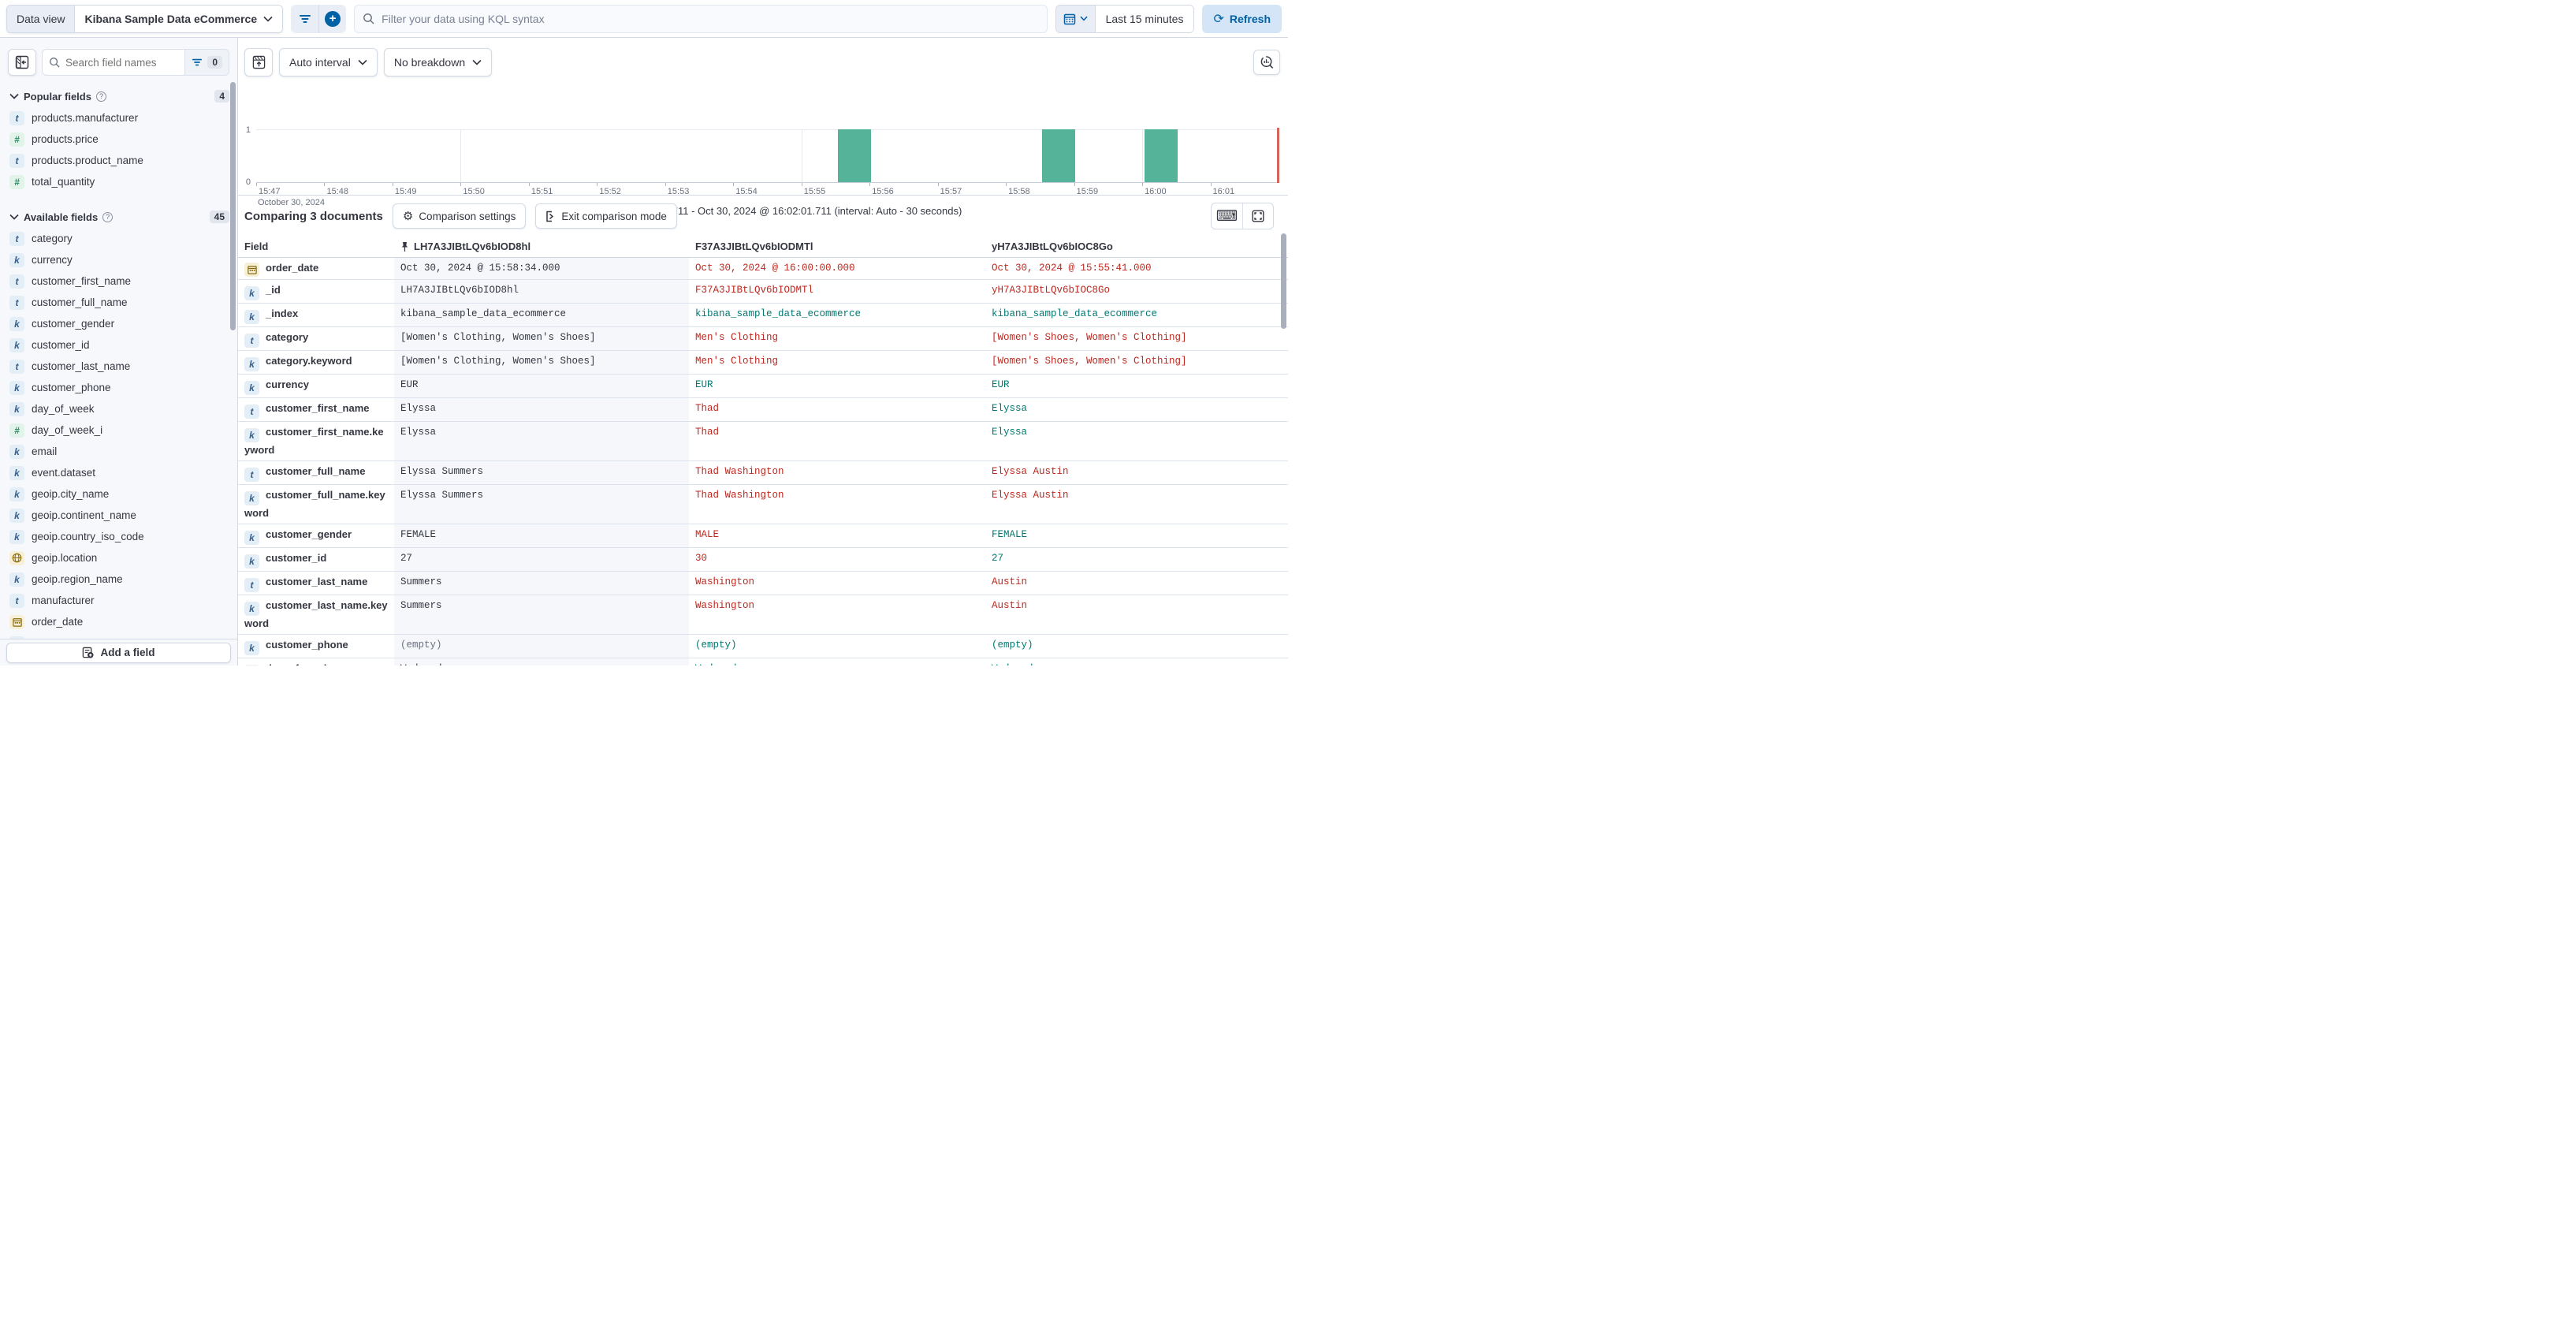 The height and width of the screenshot is (1331, 2576). What do you see at coordinates (337, 191) in the screenshot?
I see `x-axis-tick-label: 15:48` at bounding box center [337, 191].